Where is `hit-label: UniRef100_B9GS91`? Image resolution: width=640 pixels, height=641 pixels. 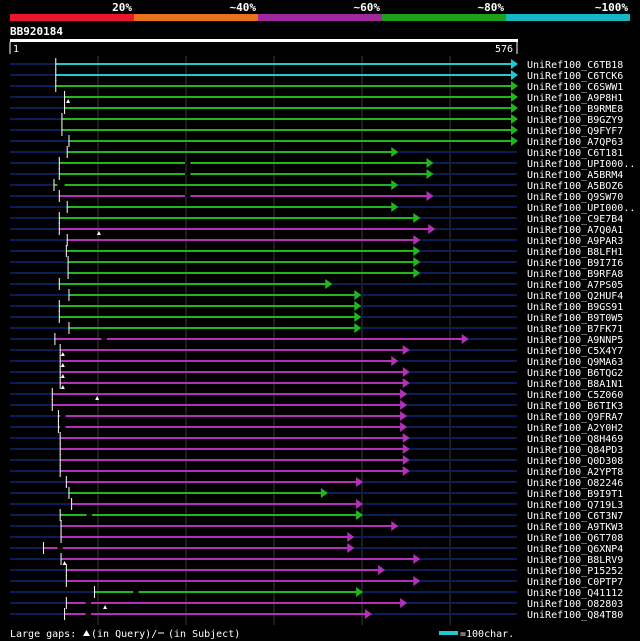
hit-label: UniRef100_B9GS91 is located at coordinates (575, 307).